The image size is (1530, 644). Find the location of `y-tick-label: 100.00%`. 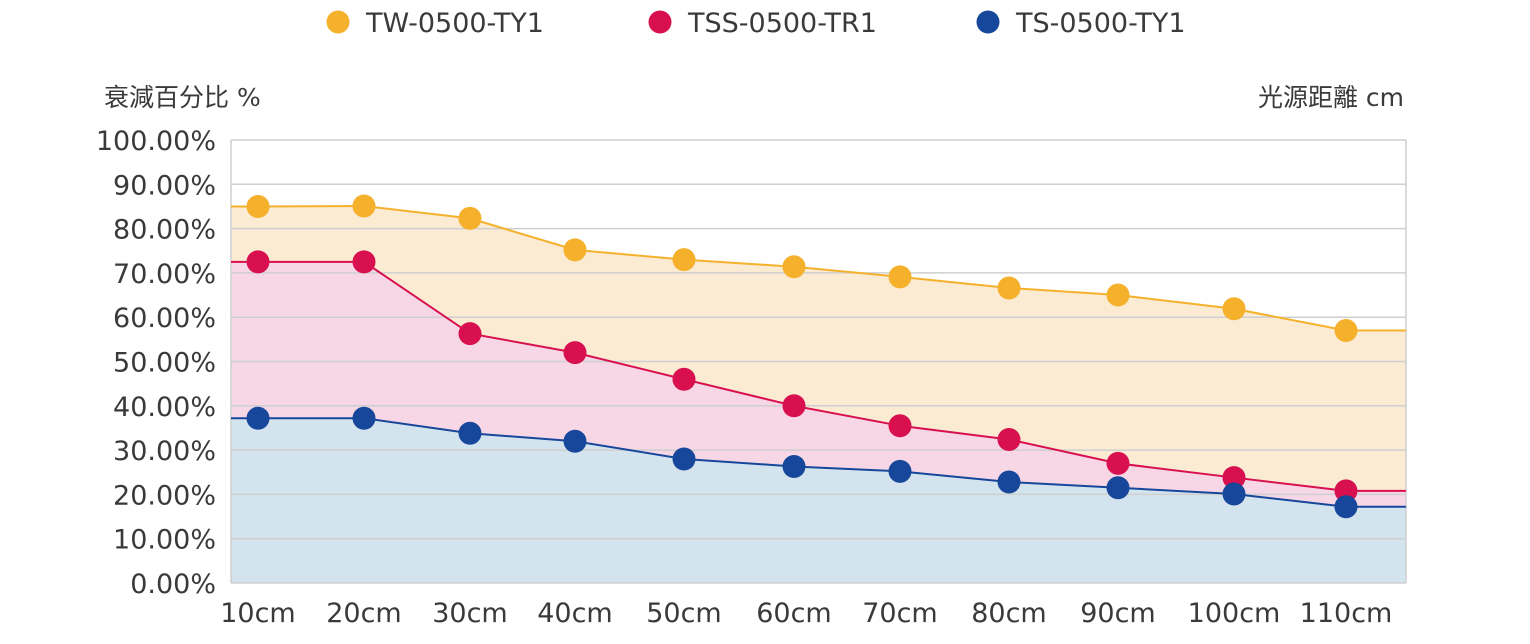

y-tick-label: 100.00% is located at coordinates (156, 141).